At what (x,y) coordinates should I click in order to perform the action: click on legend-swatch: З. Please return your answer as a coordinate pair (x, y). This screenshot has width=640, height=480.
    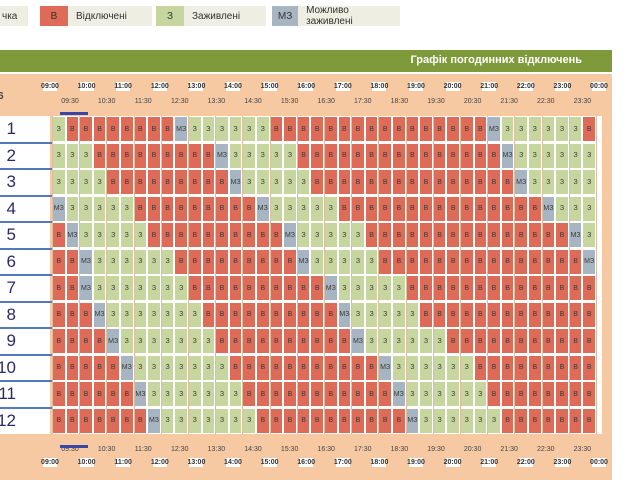
    Looking at the image, I should click on (170, 16).